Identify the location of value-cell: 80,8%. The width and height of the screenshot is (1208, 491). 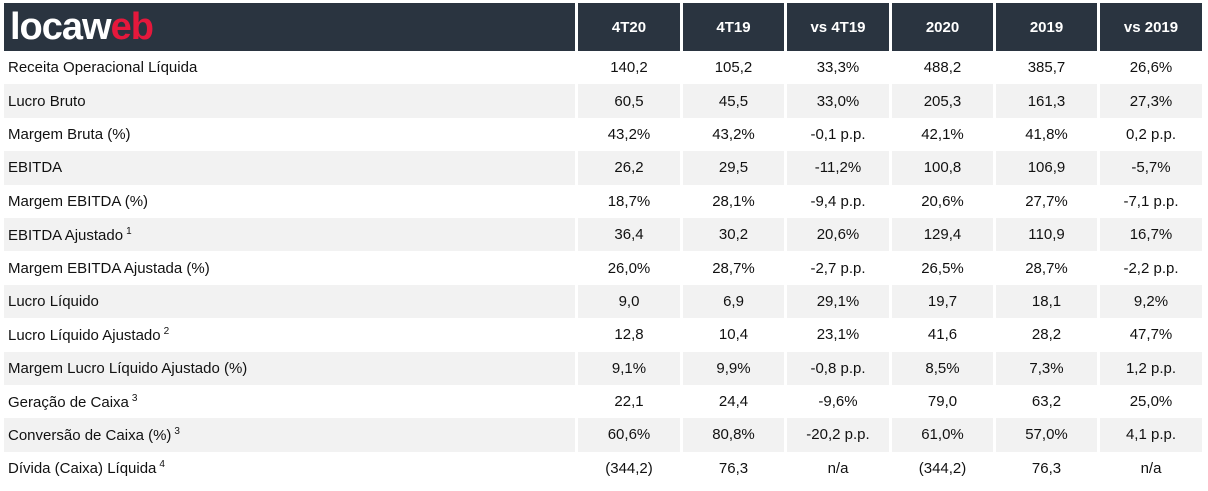
(735, 435).